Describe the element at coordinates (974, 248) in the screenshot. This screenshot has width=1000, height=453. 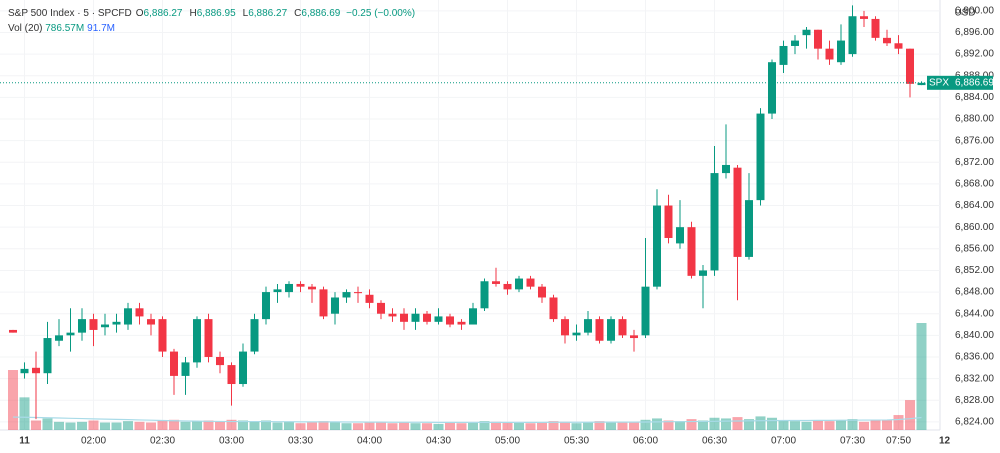
I see `y-tick-label: 6,856.00` at that location.